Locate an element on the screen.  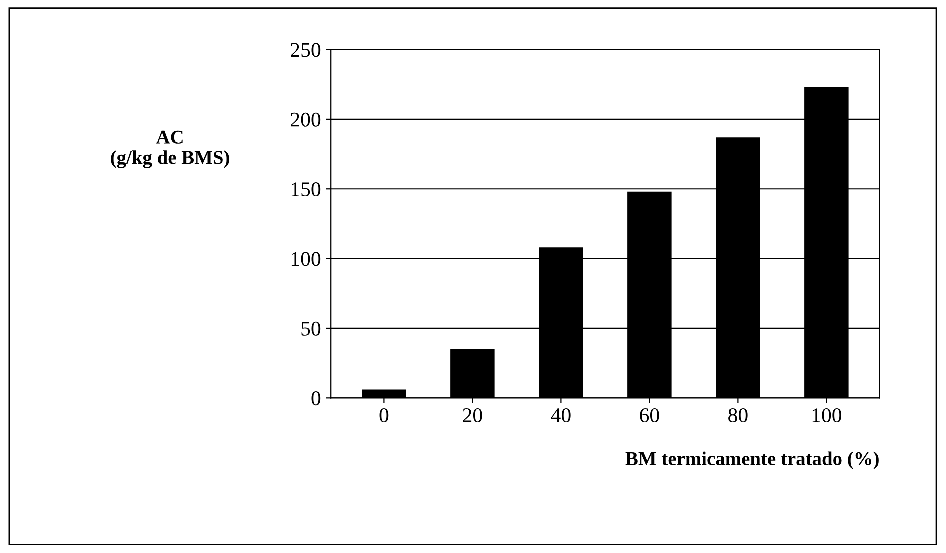
y-axis-title: AC (g/kg de BMS) is located at coordinates (170, 149).